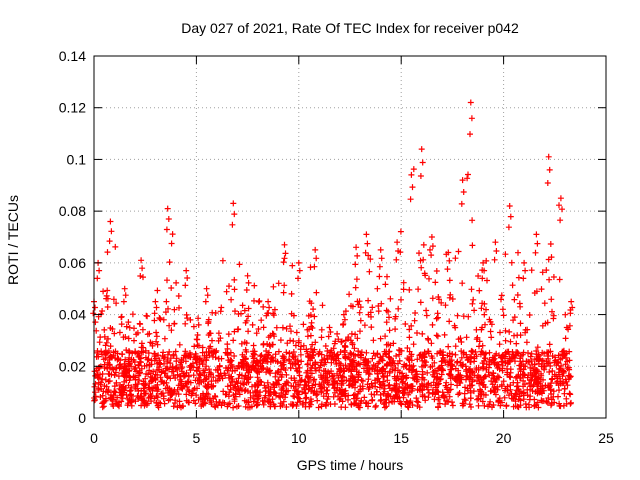 The width and height of the screenshot is (640, 480). What do you see at coordinates (77, 159) in the screenshot?
I see `y-tick-label: 0.1` at bounding box center [77, 159].